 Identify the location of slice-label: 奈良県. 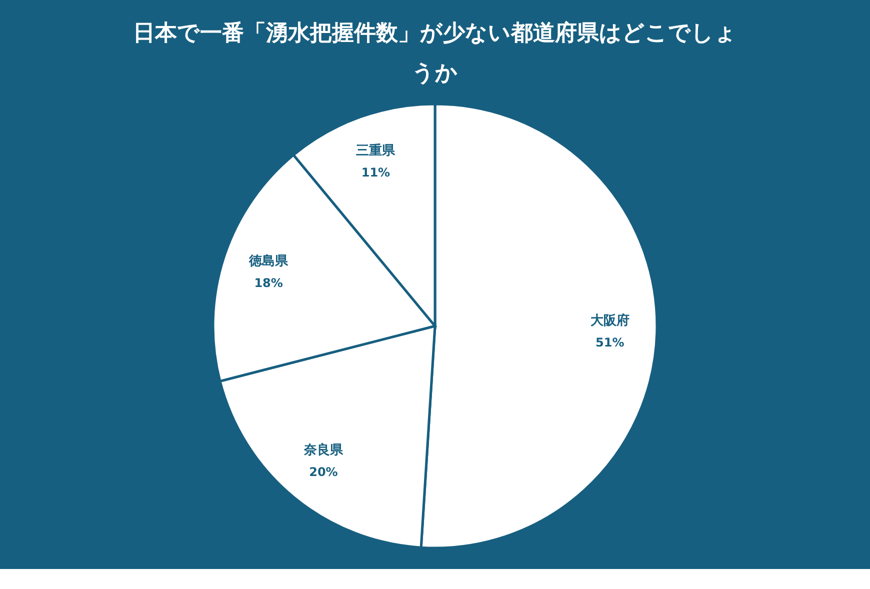
(323, 450).